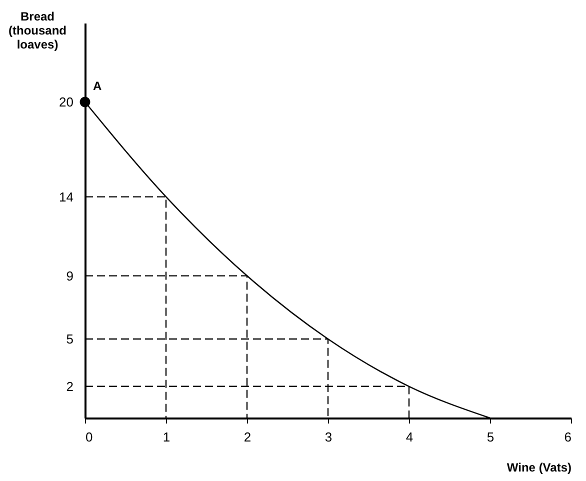 This screenshot has height=481, width=586. I want to click on x-tick-label: 3, so click(328, 437).